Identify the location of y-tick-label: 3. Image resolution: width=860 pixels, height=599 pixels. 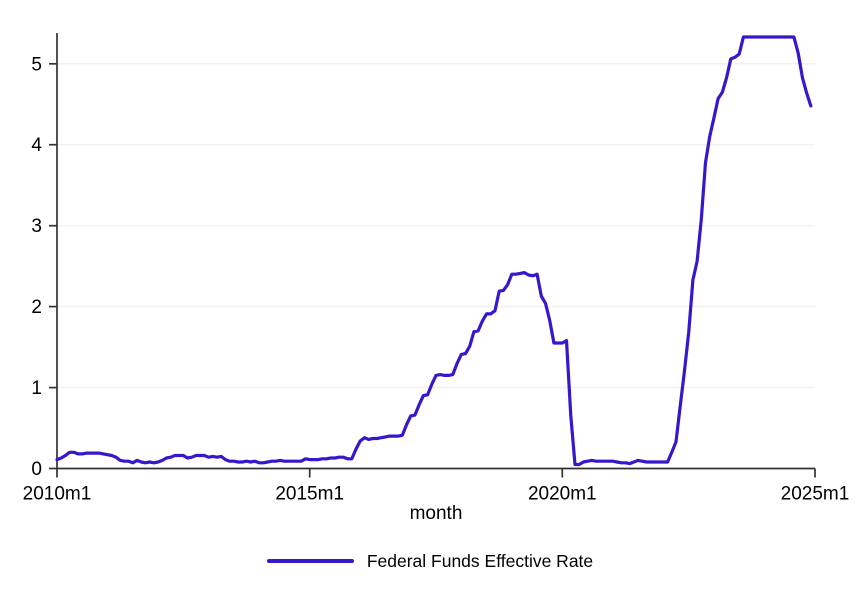
(36, 226).